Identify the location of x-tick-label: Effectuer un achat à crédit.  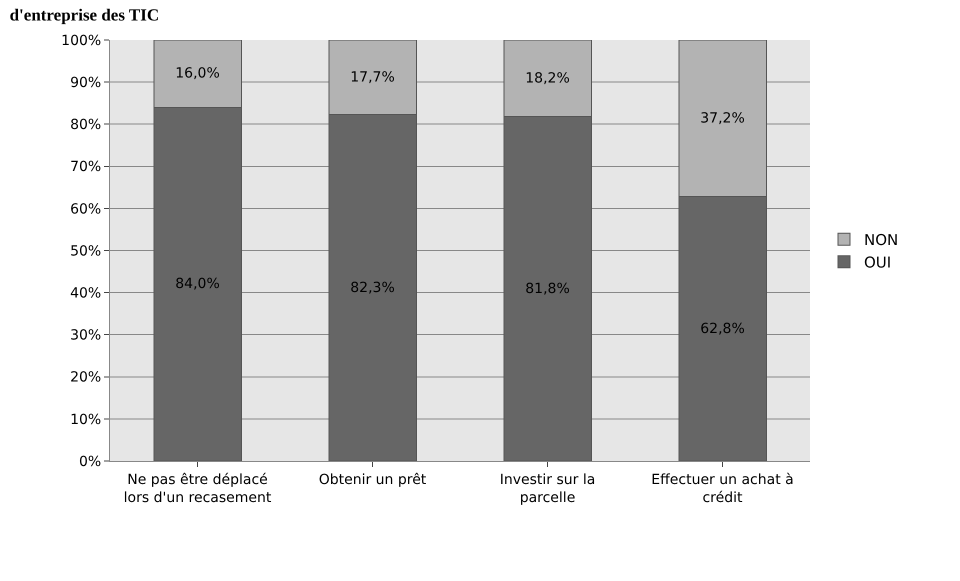
(722, 489).